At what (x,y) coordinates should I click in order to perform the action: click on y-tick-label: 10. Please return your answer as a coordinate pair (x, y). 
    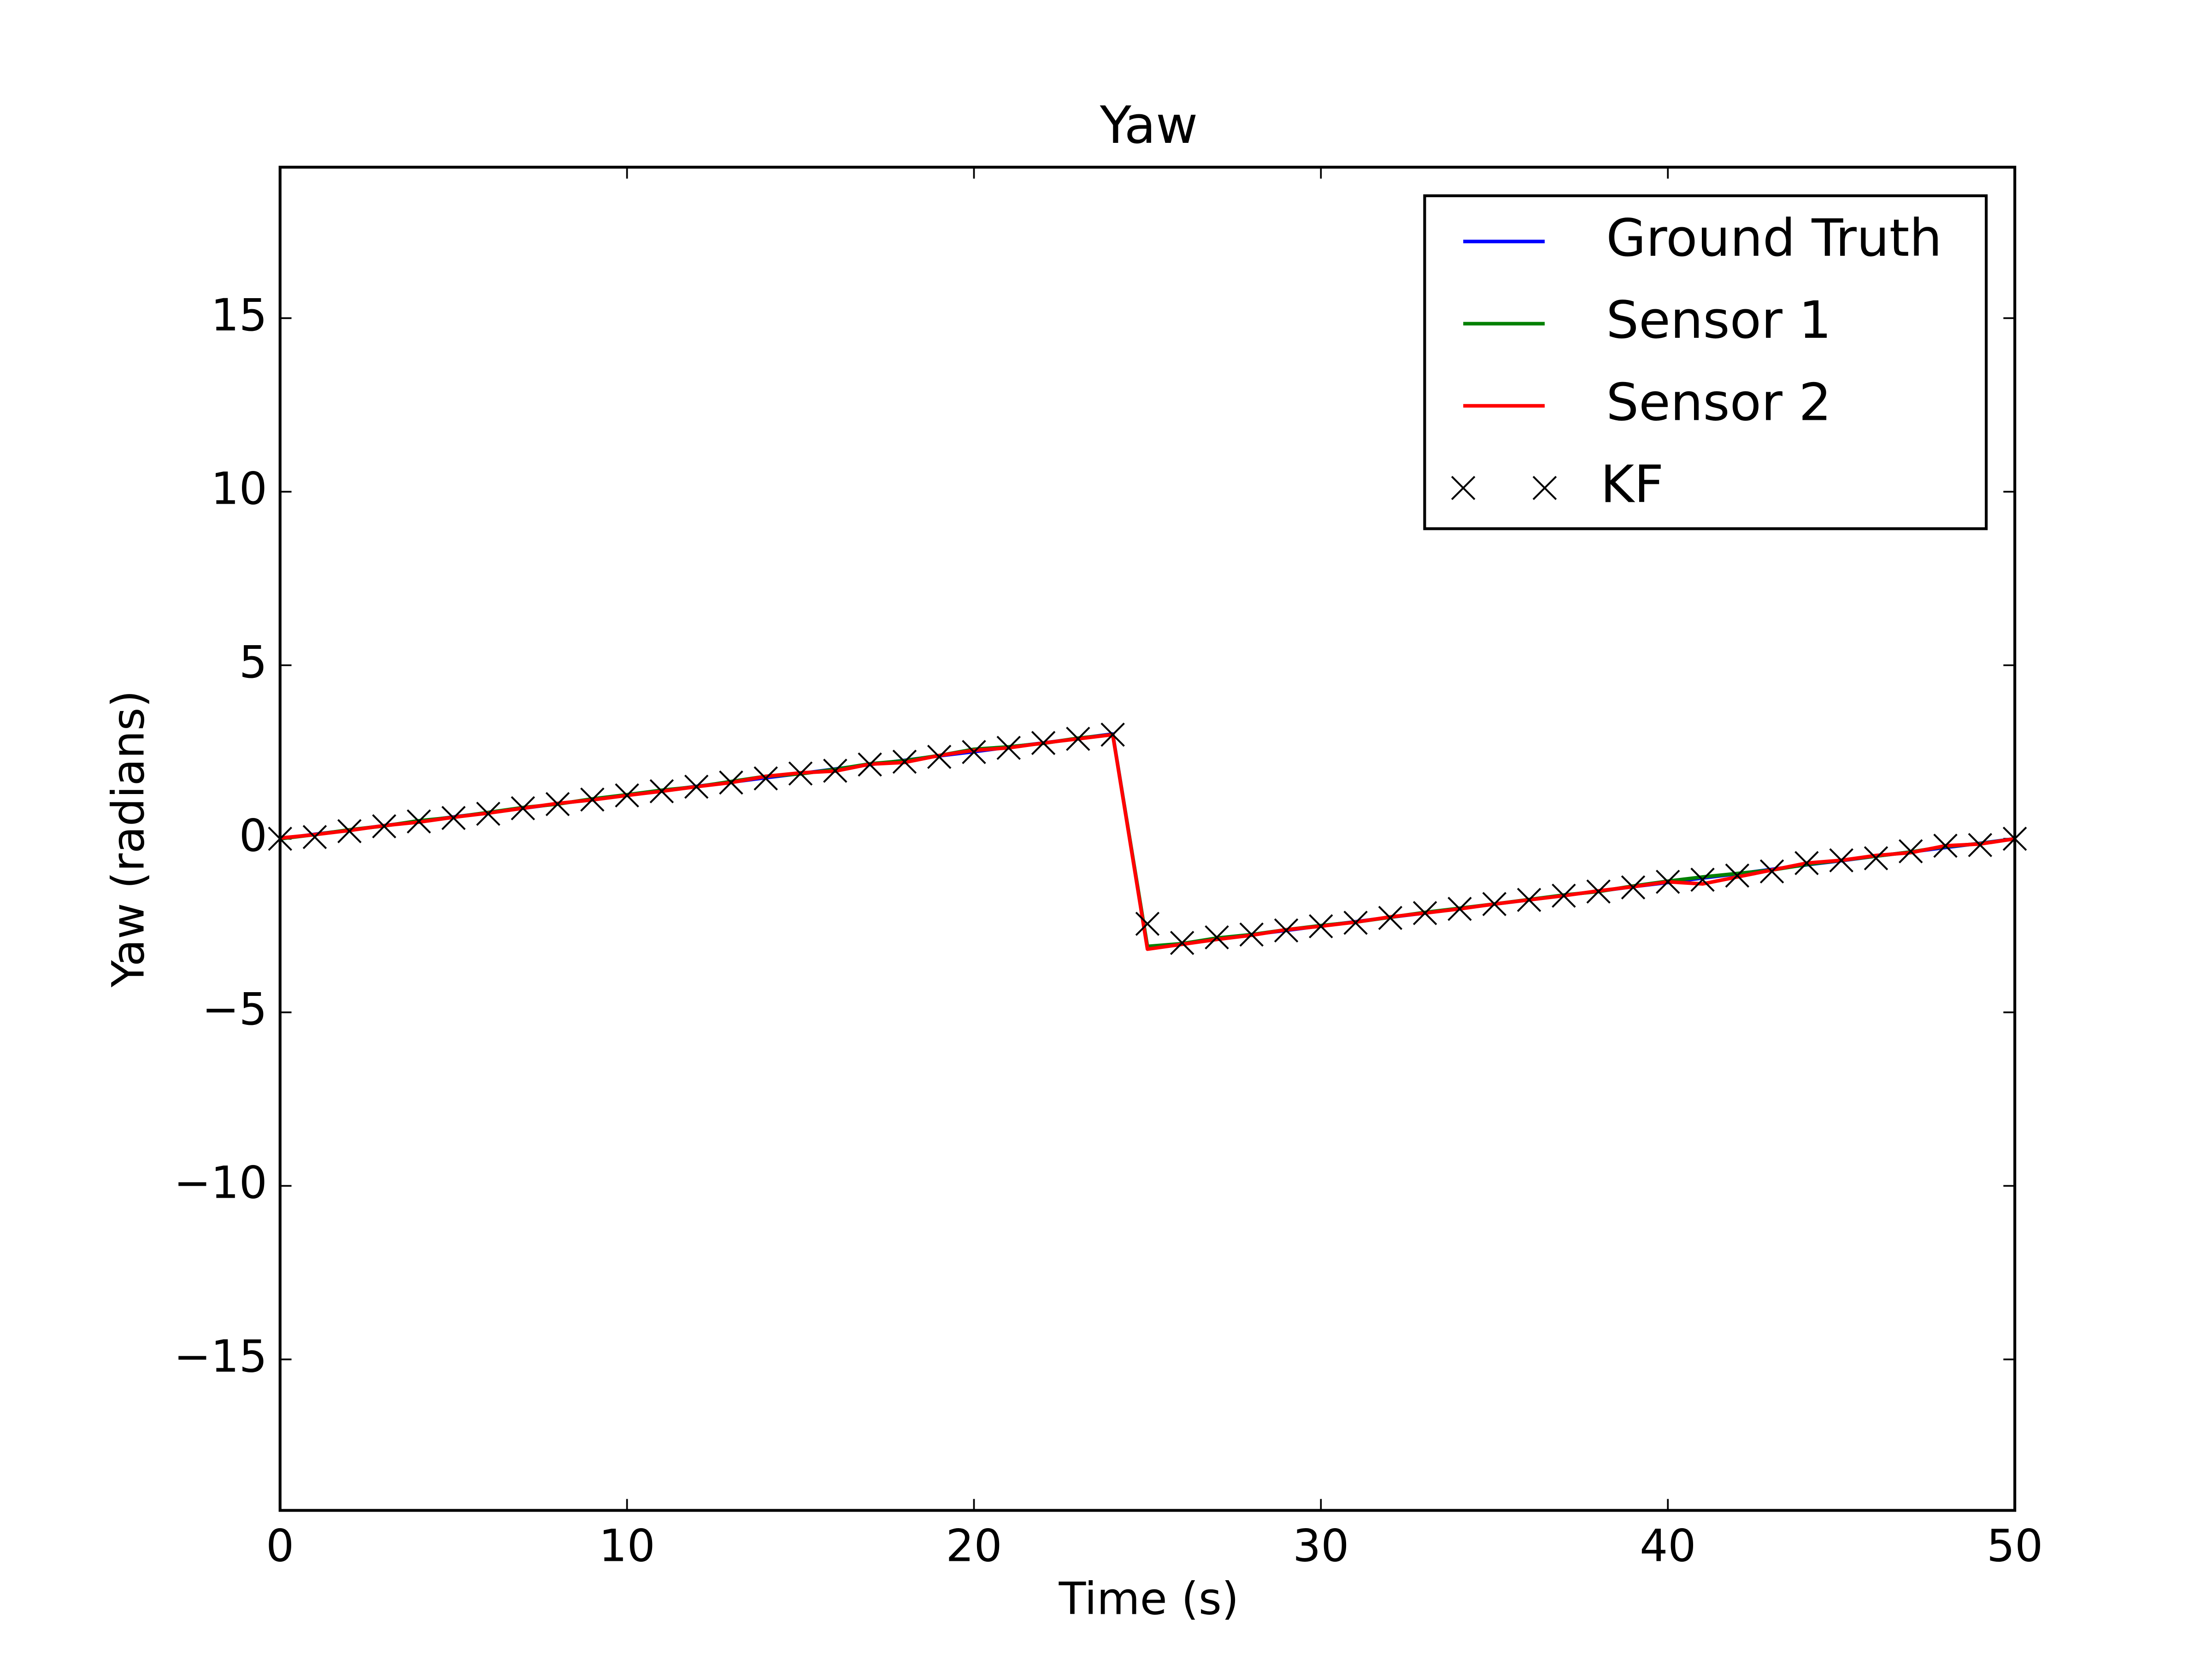
    Looking at the image, I should click on (239, 488).